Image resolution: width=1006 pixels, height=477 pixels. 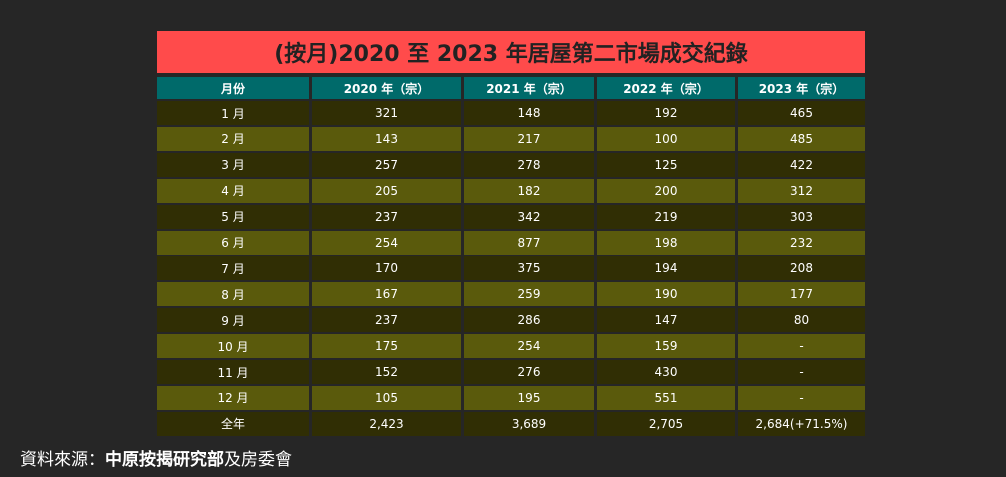 What do you see at coordinates (386, 88) in the screenshot?
I see `header-cell: 2020 年（宗）` at bounding box center [386, 88].